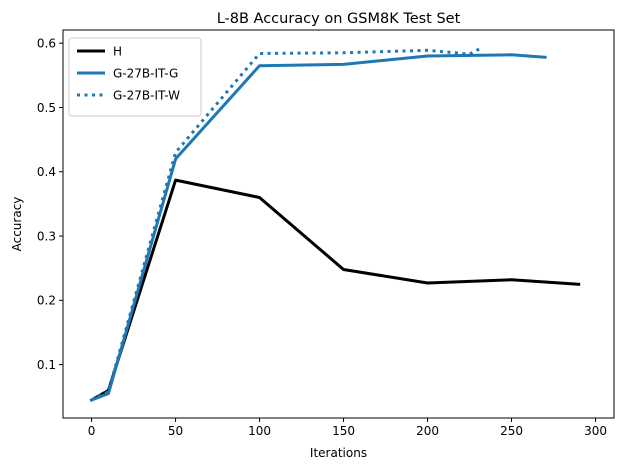  What do you see at coordinates (145, 73) in the screenshot?
I see `legend-label: G-27B-IT-G` at bounding box center [145, 73].